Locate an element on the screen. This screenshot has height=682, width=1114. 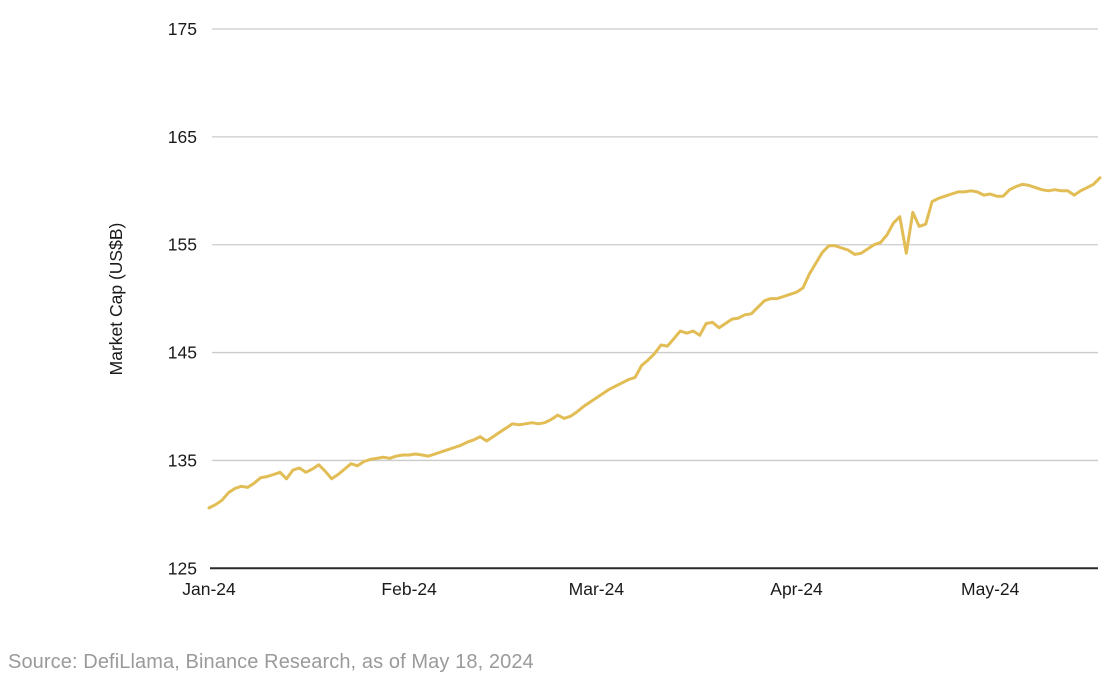
y-tick-label: 135 is located at coordinates (182, 460).